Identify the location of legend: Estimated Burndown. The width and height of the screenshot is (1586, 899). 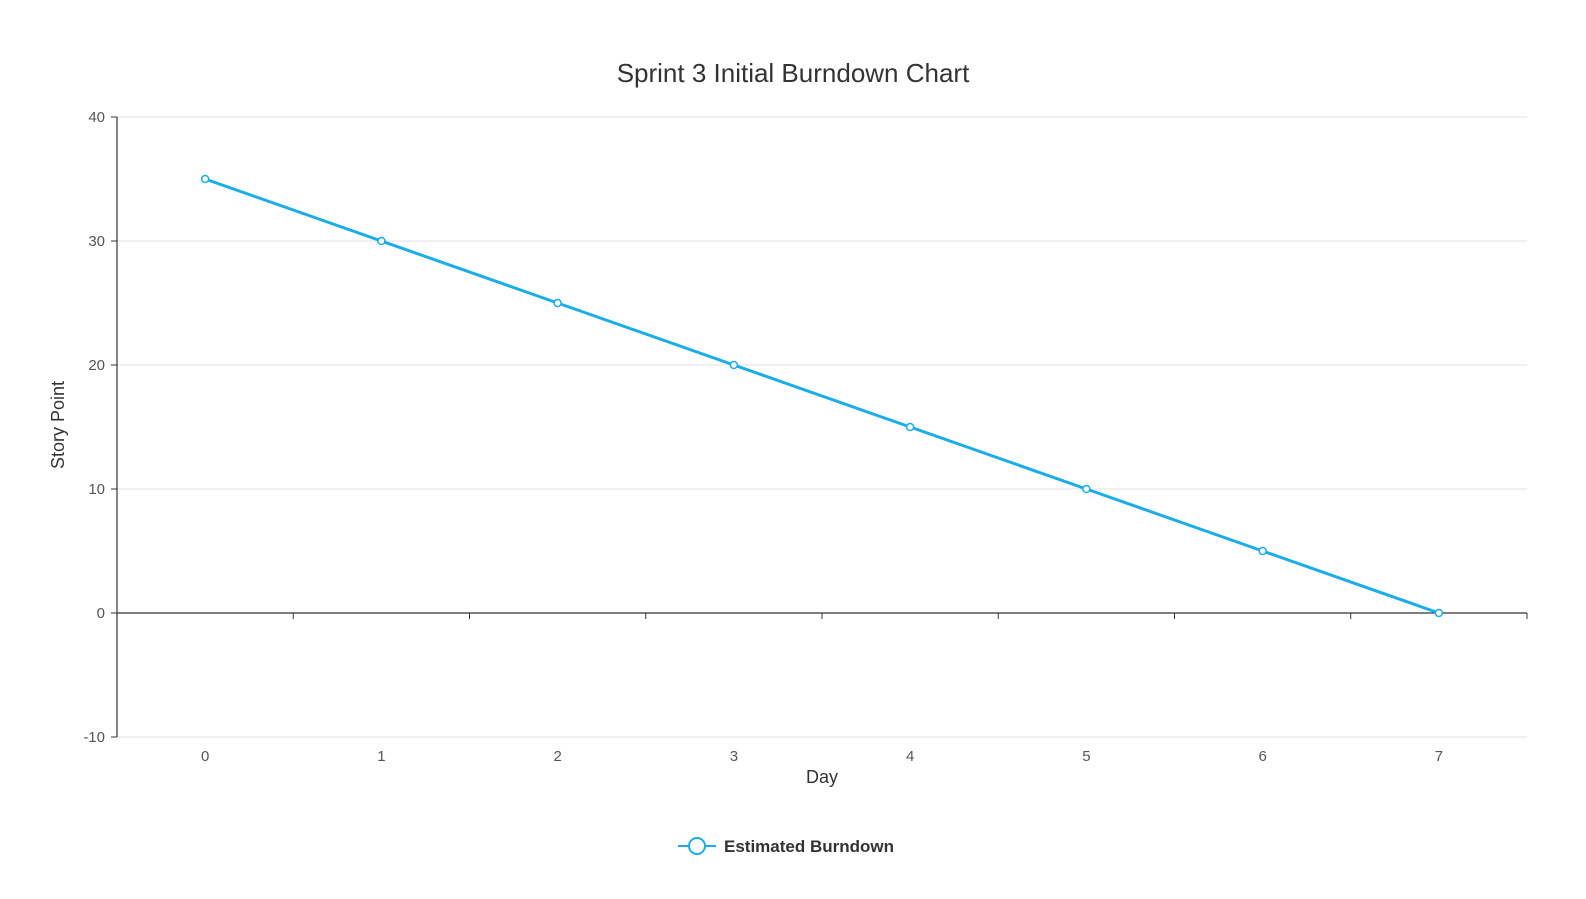
(786, 846).